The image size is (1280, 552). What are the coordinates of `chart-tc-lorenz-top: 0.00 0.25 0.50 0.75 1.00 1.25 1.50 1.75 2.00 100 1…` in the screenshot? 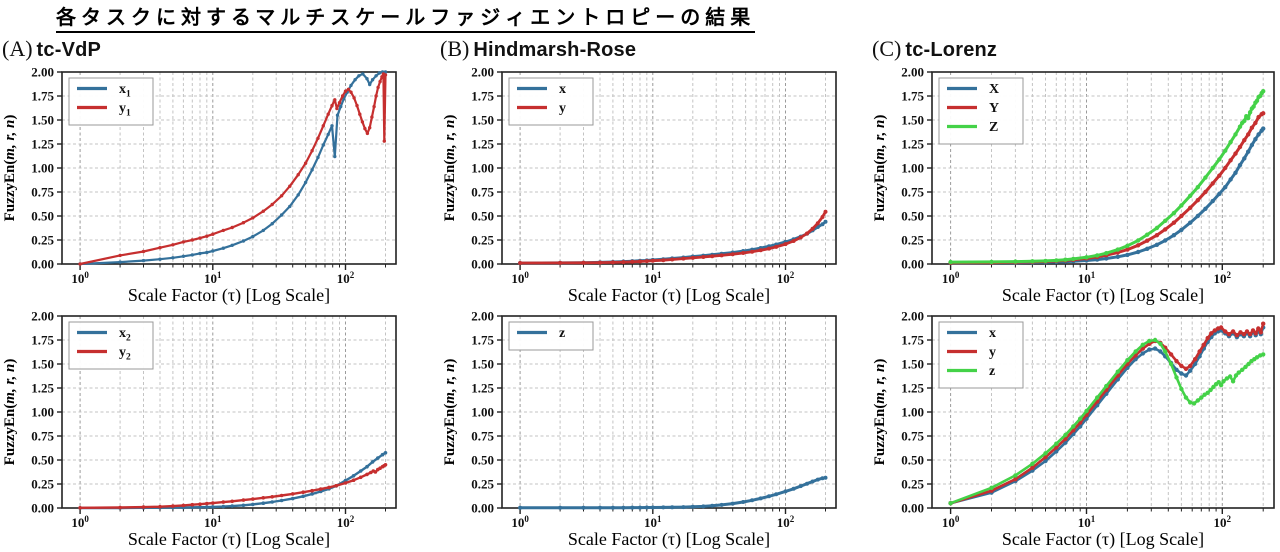 It's located at (1075, 188).